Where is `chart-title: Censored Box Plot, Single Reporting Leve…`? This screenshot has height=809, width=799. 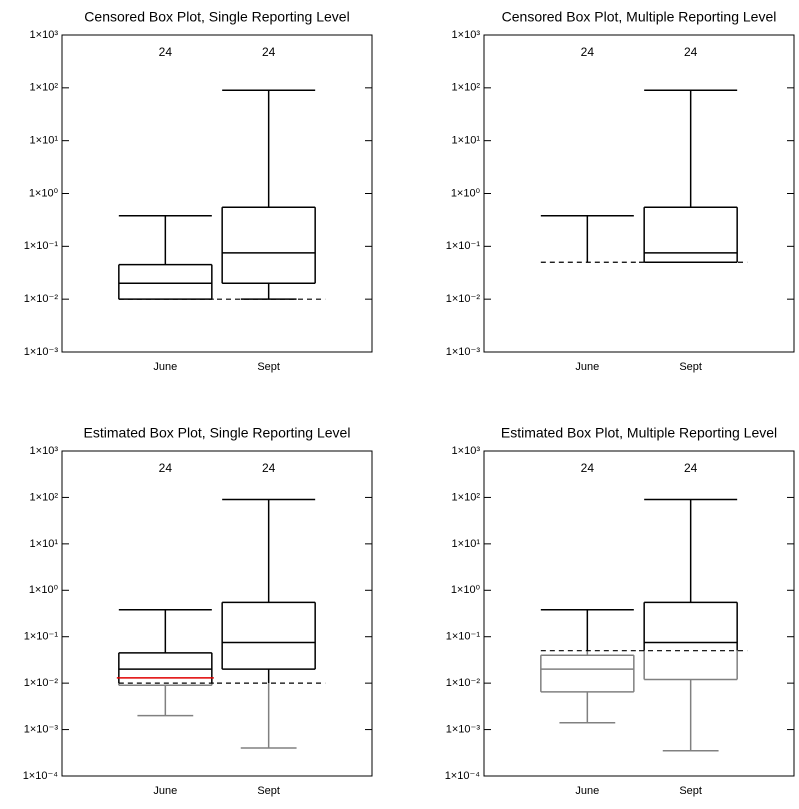
chart-title: Censored Box Plot, Single Reporting Leve… is located at coordinates (216, 17).